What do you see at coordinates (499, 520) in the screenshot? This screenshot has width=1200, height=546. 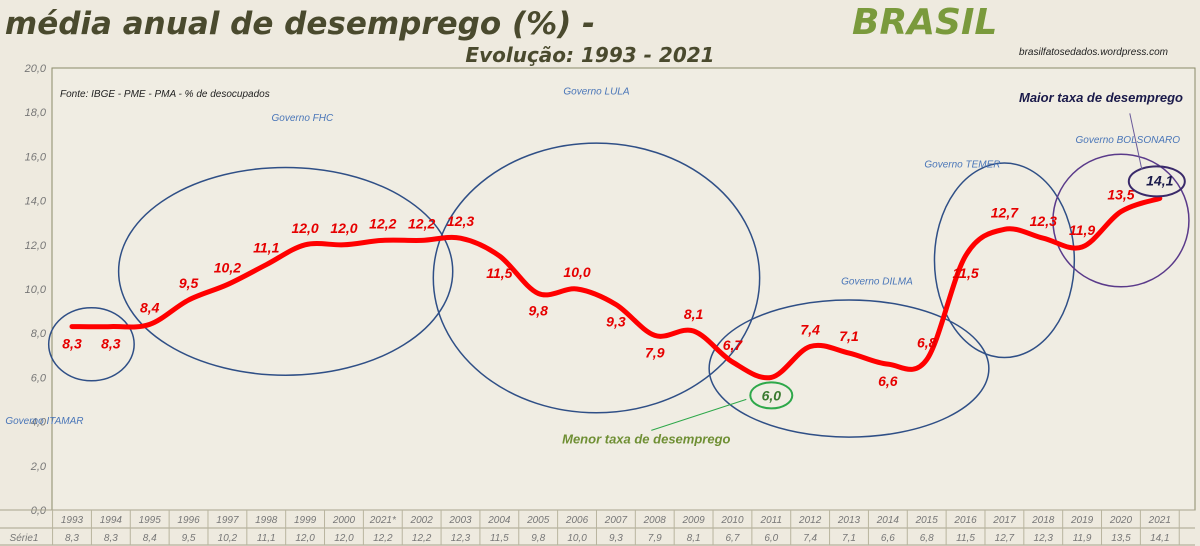 I see `x-tick-label: 2004` at bounding box center [499, 520].